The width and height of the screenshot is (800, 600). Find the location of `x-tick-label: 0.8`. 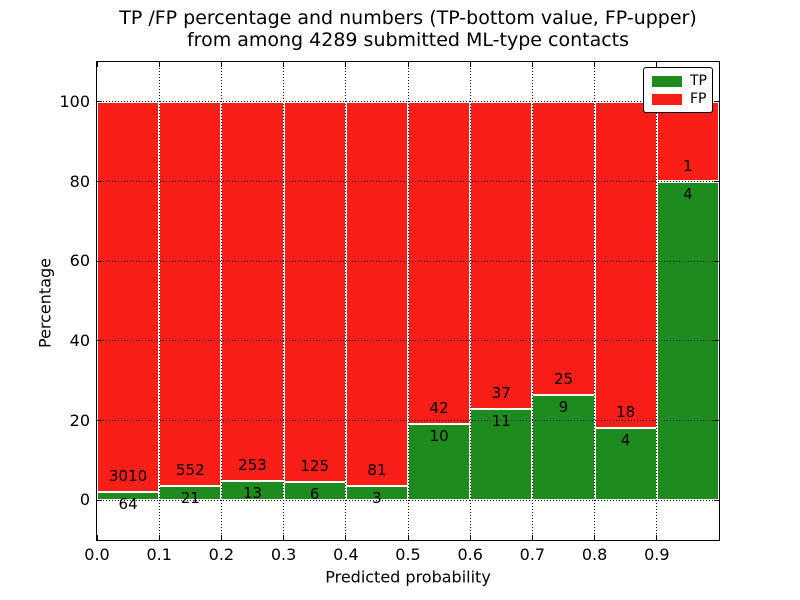

x-tick-label: 0.8 is located at coordinates (594, 554).